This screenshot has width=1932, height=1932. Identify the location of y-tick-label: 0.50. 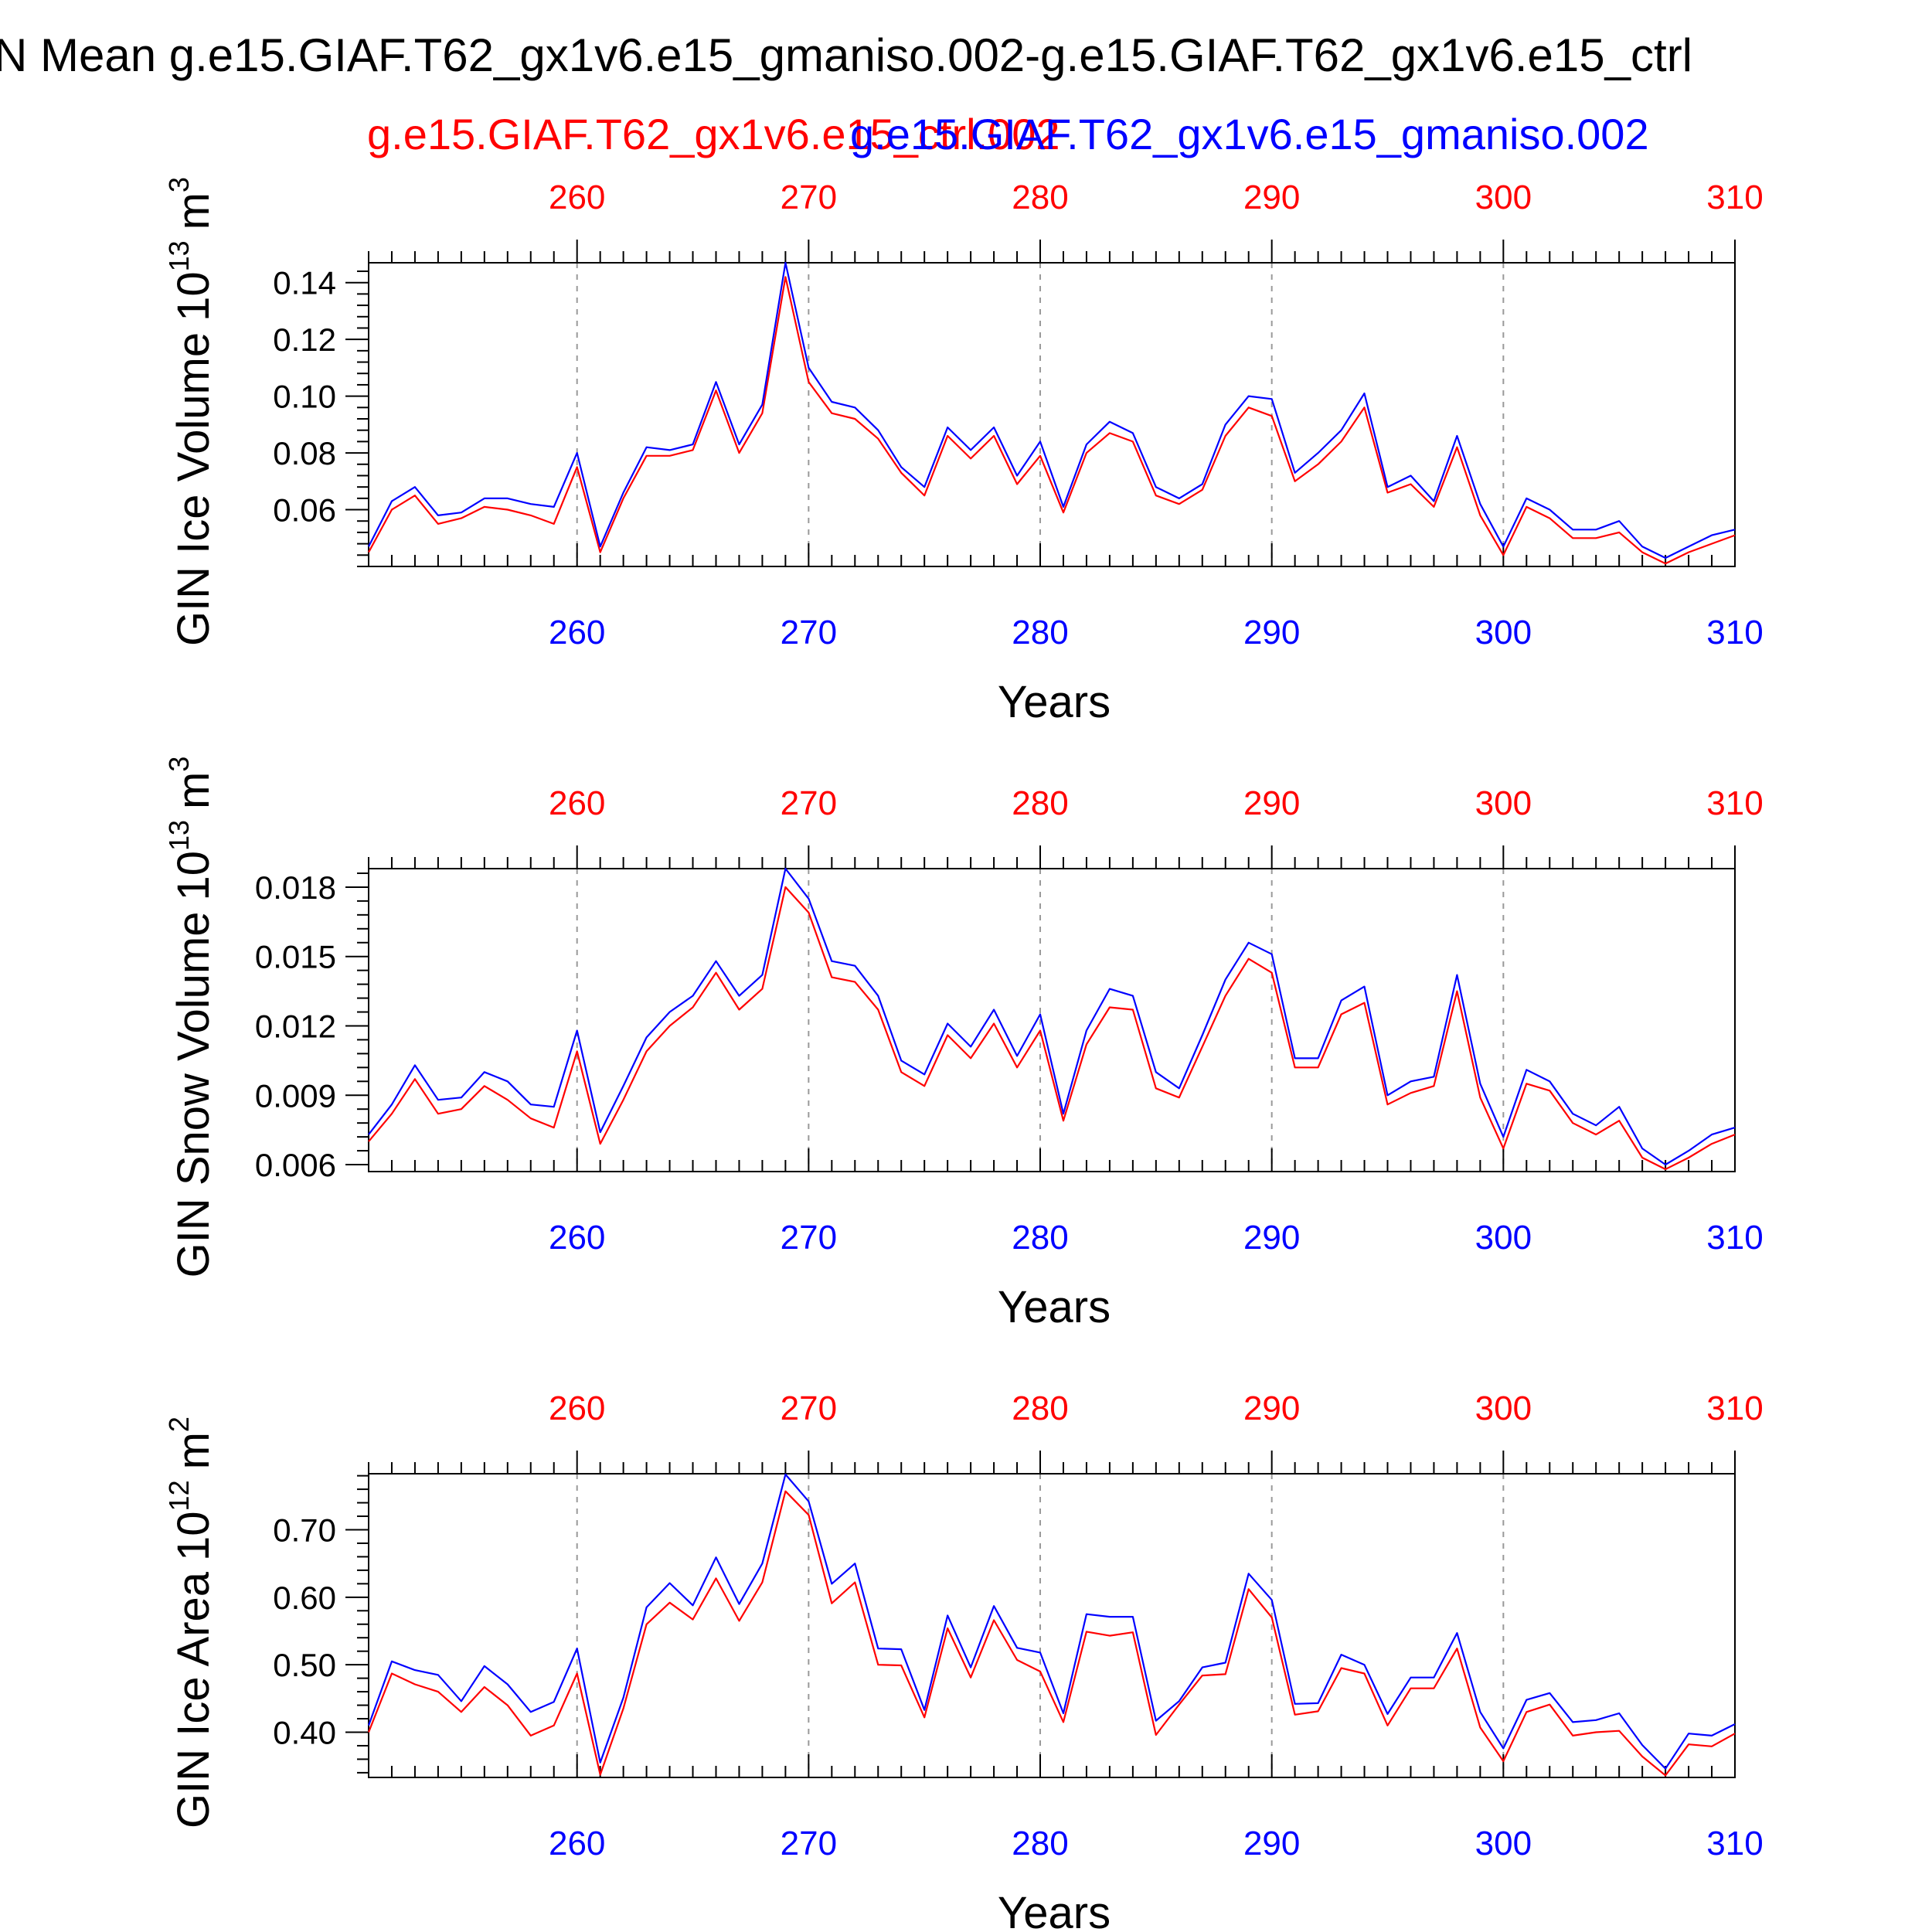
(305, 1665).